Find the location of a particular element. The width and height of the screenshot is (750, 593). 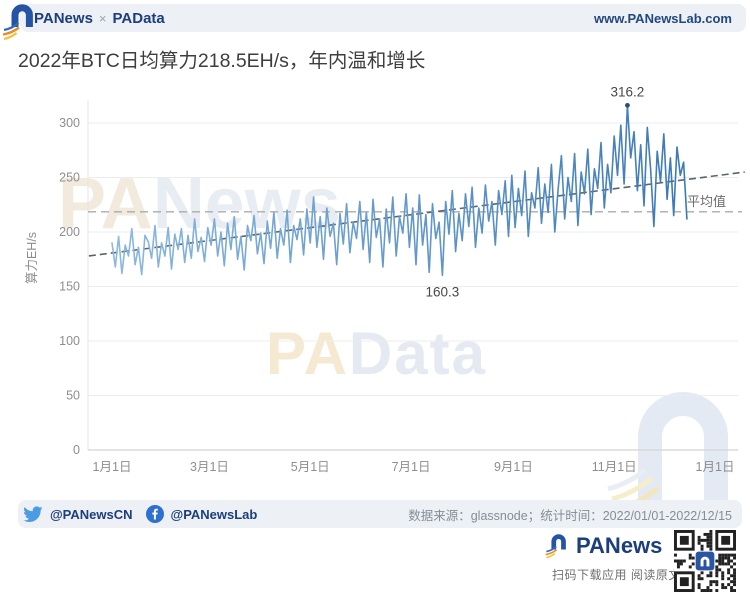

twitter-account: @PANewsCN is located at coordinates (78, 514).